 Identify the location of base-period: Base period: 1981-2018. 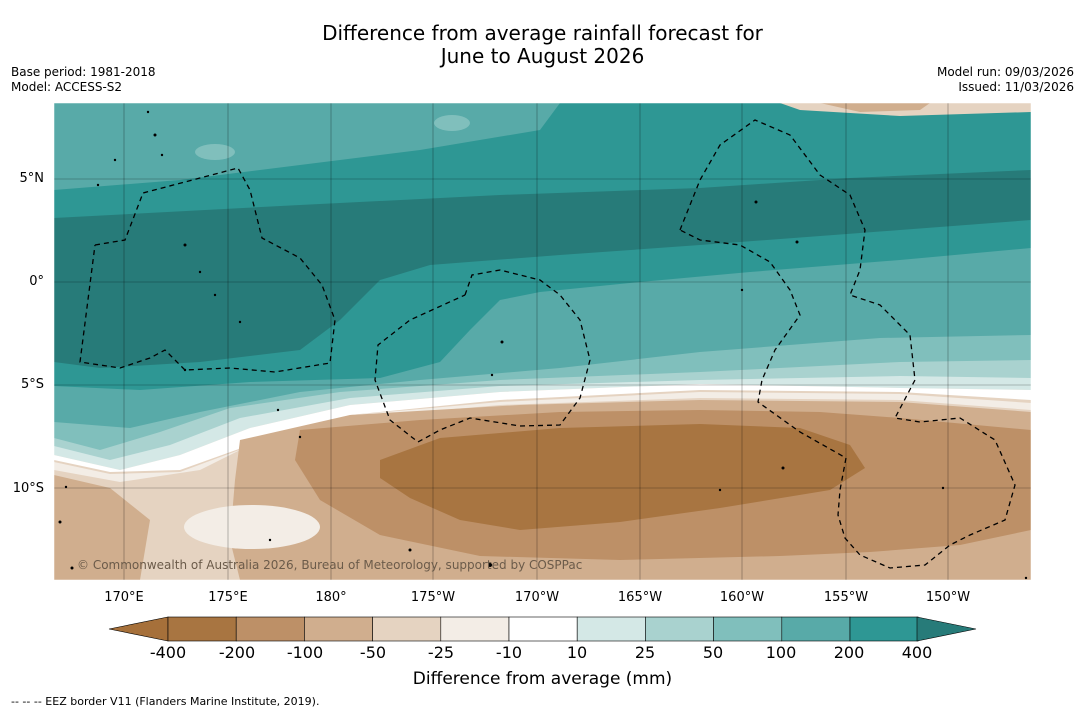
(83, 72).